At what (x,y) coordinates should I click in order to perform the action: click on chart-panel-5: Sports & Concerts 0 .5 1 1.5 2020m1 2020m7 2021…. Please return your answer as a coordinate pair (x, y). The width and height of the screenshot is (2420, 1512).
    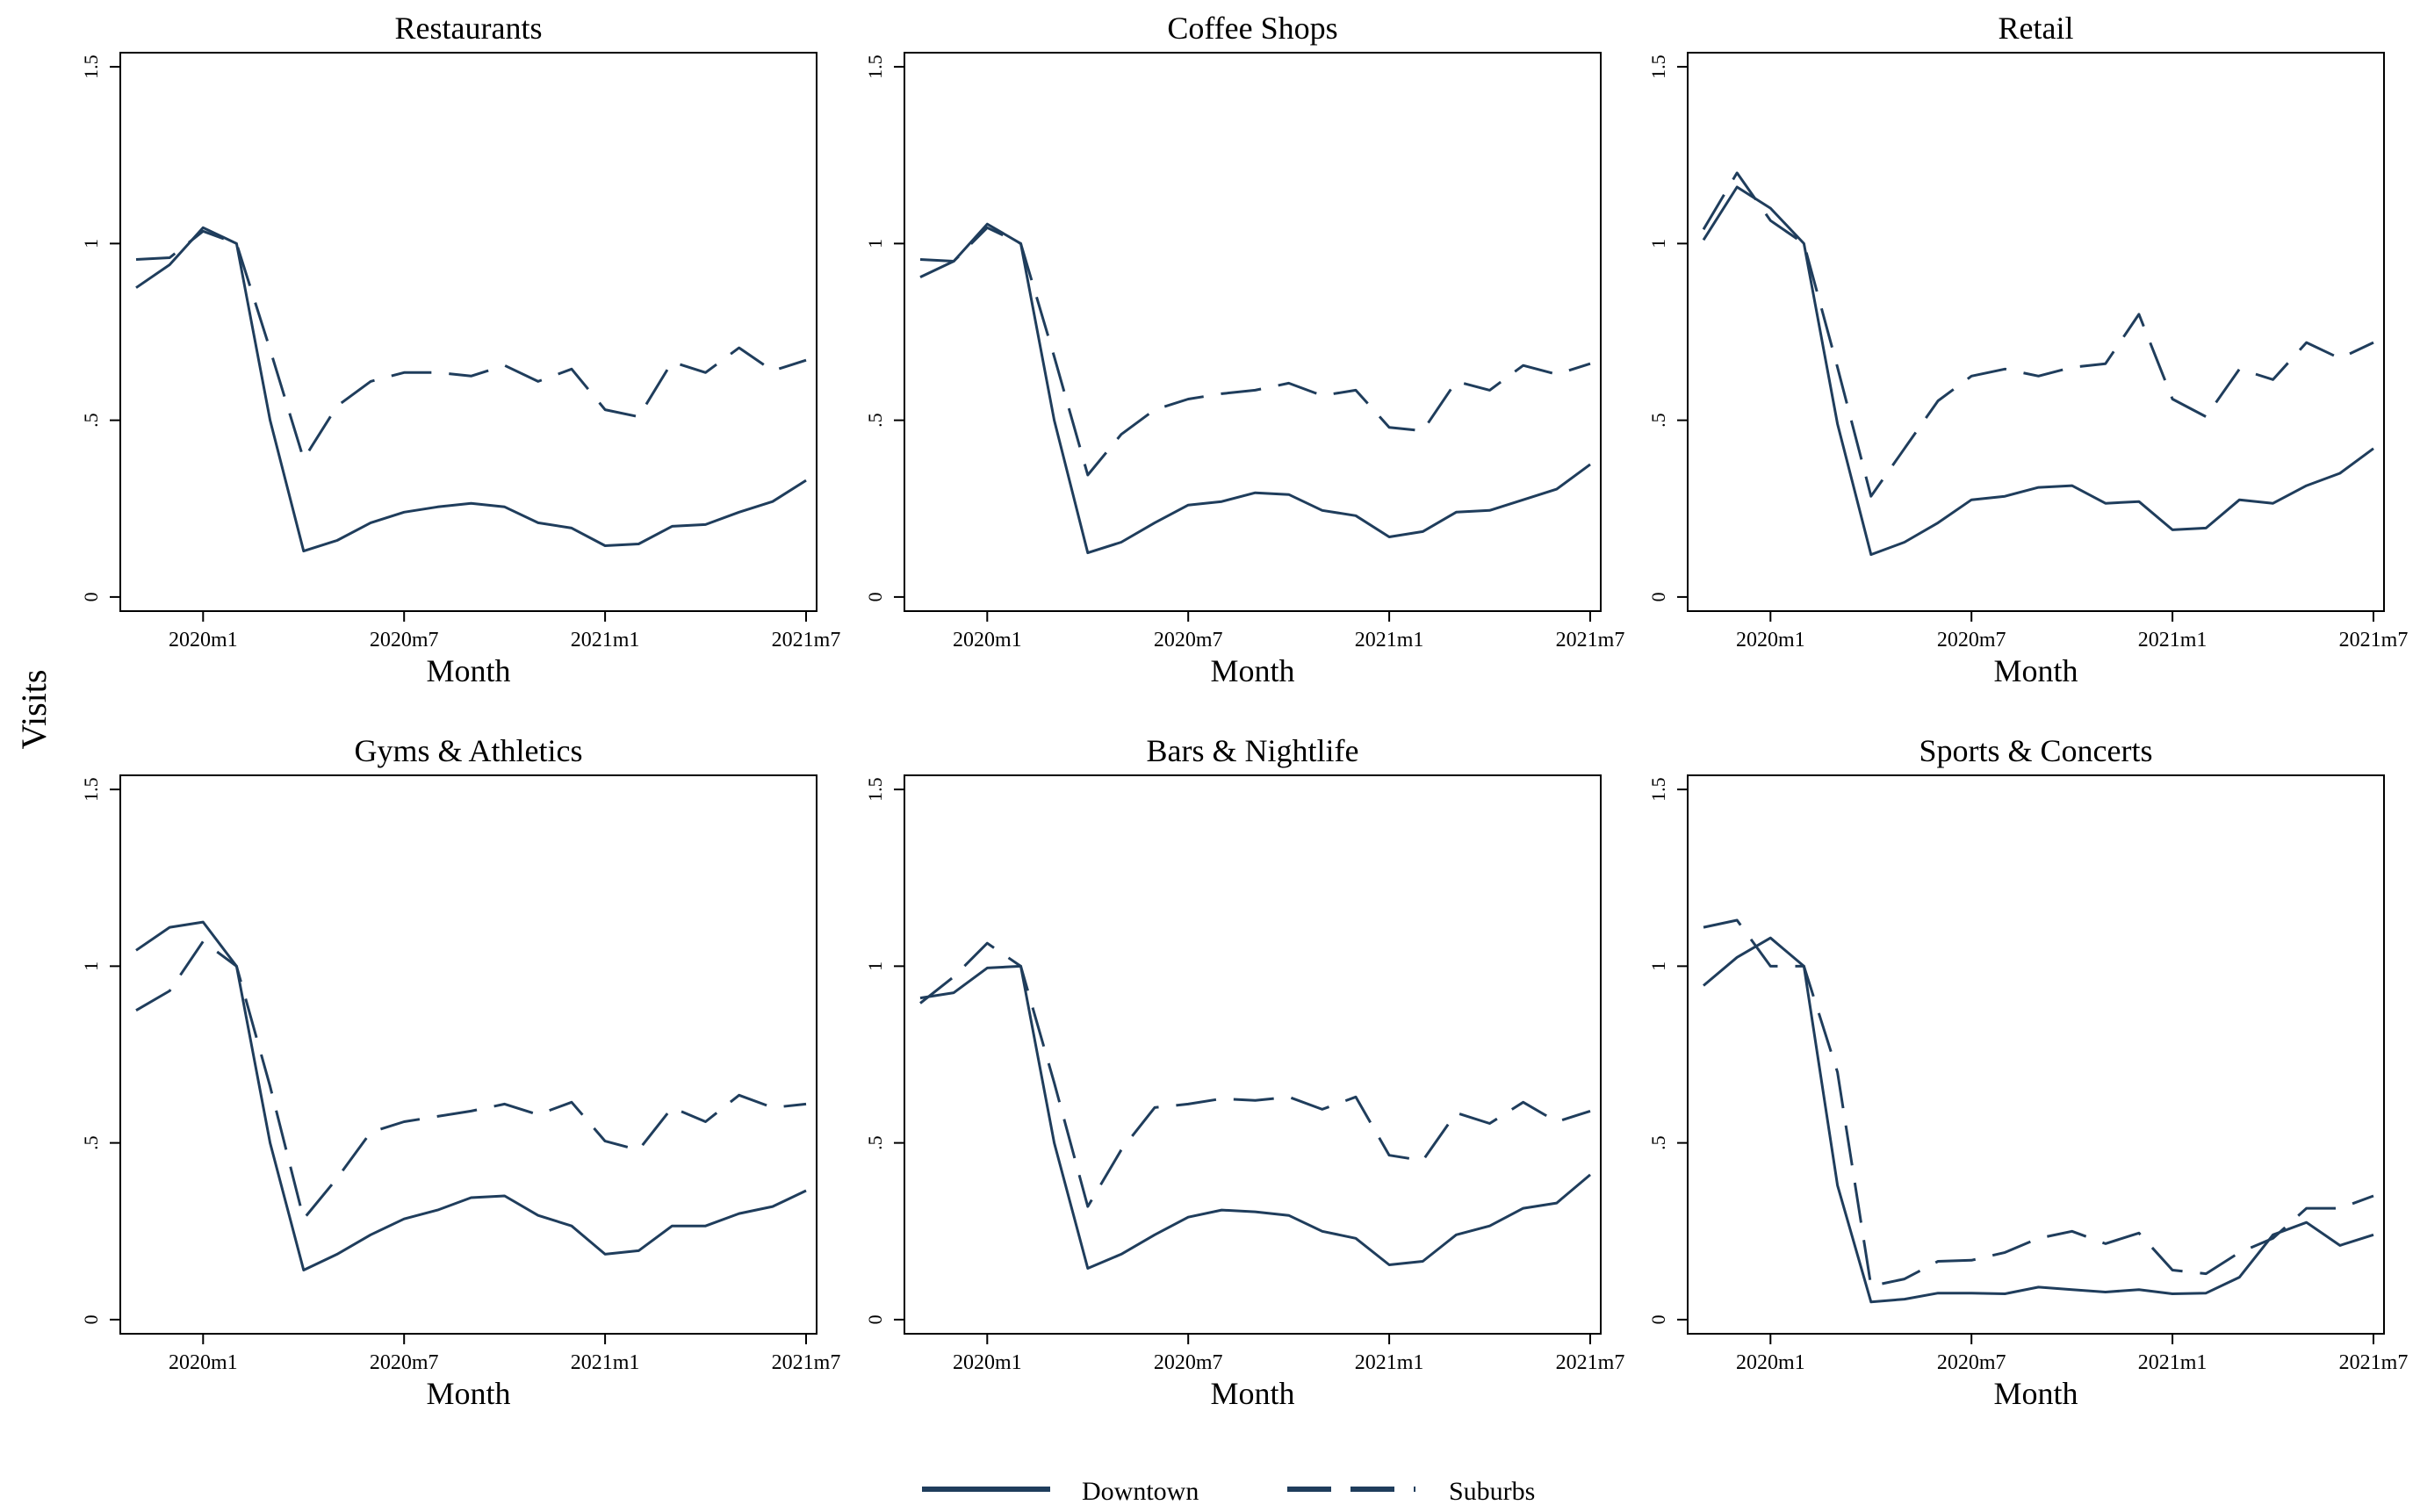
    Looking at the image, I should click on (2027, 1072).